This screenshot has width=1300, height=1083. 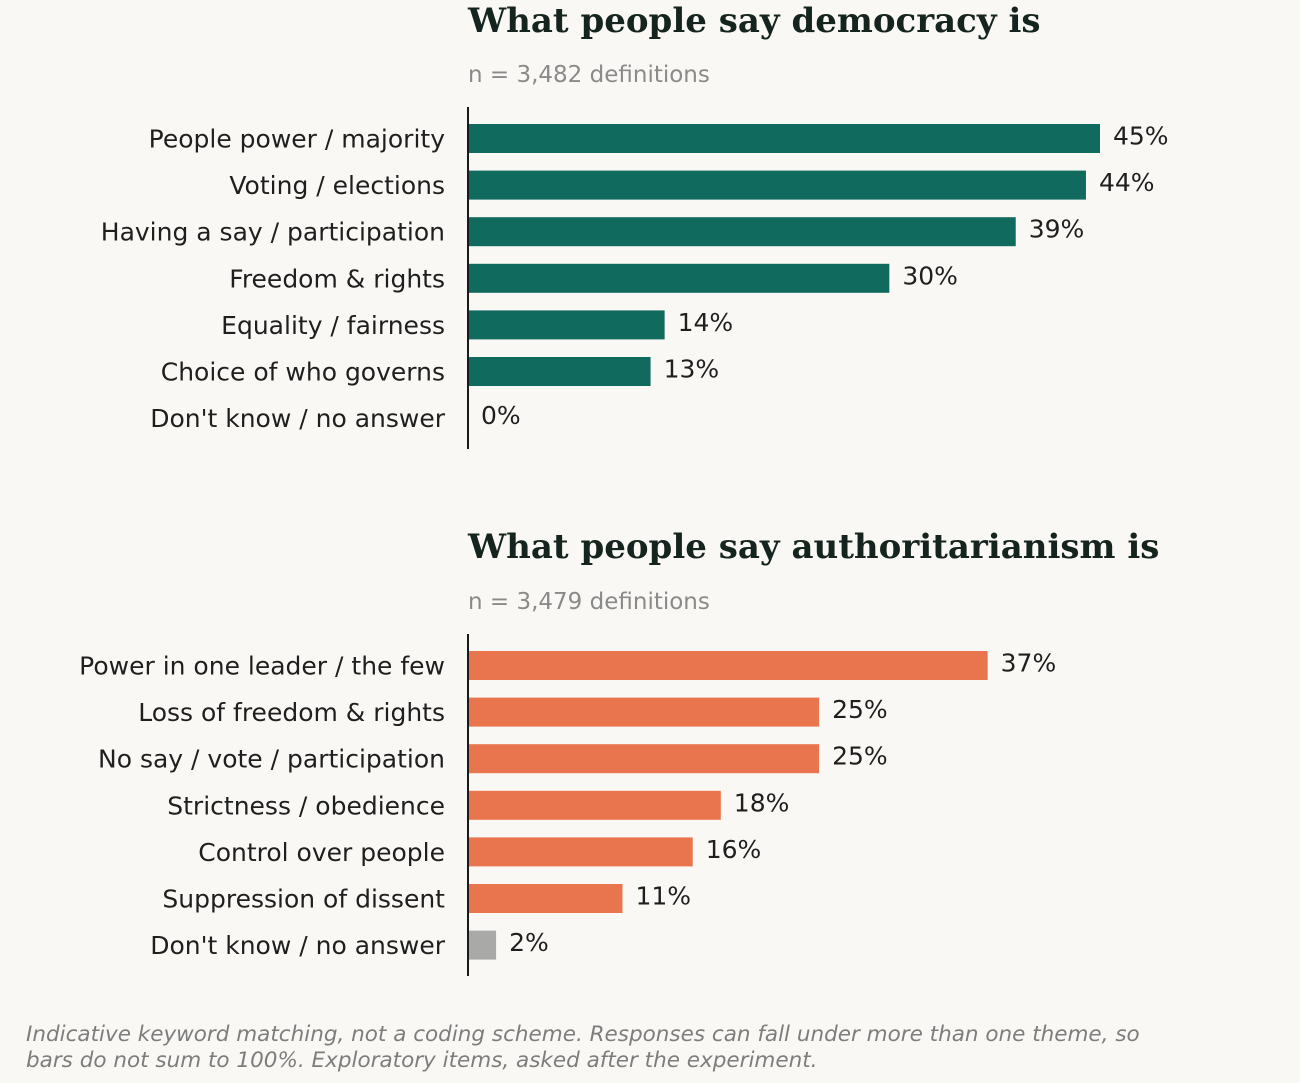 What do you see at coordinates (1029, 663) in the screenshot?
I see `value-label: 37%` at bounding box center [1029, 663].